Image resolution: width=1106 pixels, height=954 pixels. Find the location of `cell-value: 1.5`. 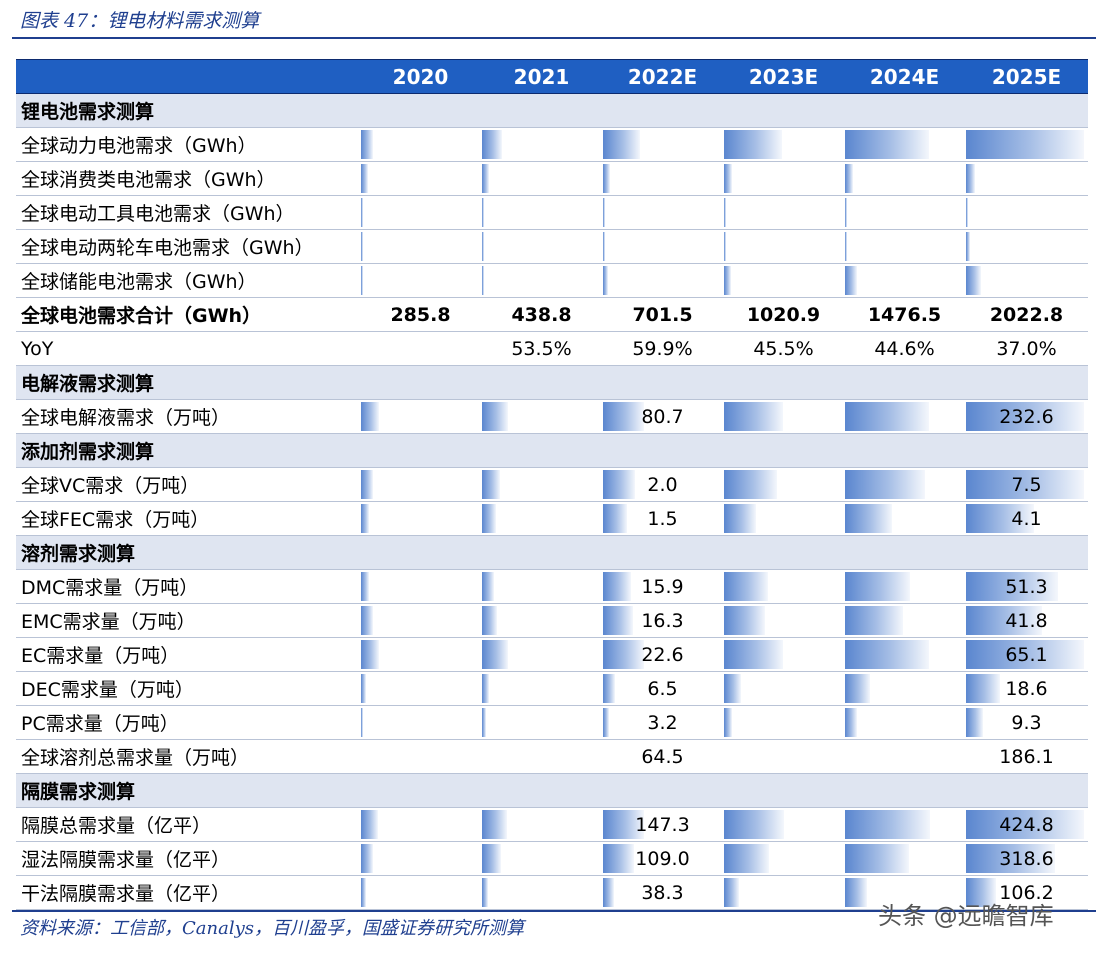

cell-value: 1.5 is located at coordinates (662, 518).